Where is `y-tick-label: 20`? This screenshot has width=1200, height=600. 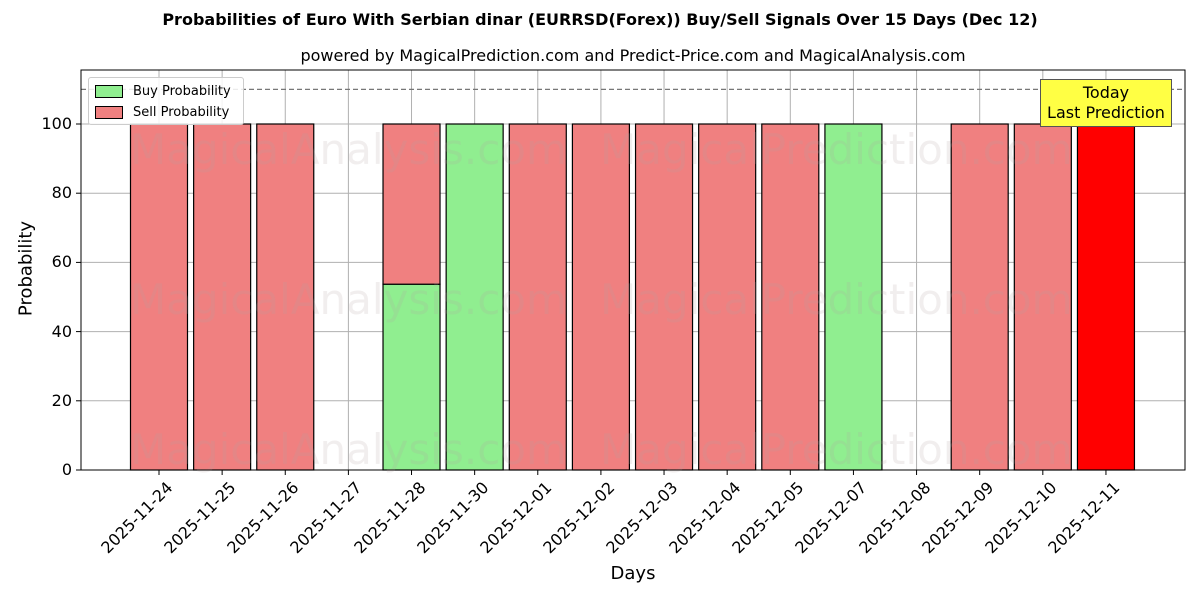
y-tick-label: 20 is located at coordinates (61, 400).